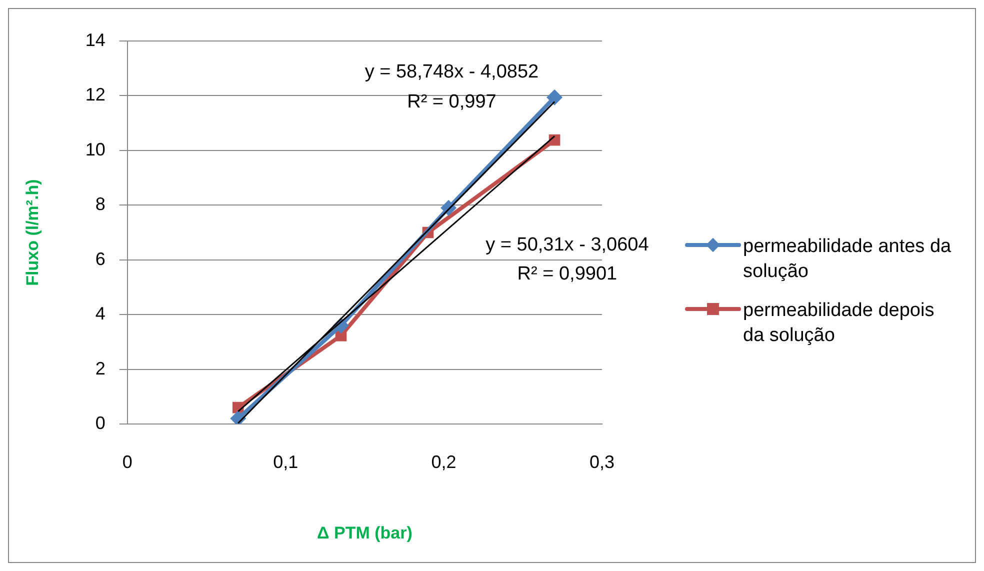 This screenshot has height=571, width=984. Describe the element at coordinates (127, 462) in the screenshot. I see `x-tick-label: 0` at that location.